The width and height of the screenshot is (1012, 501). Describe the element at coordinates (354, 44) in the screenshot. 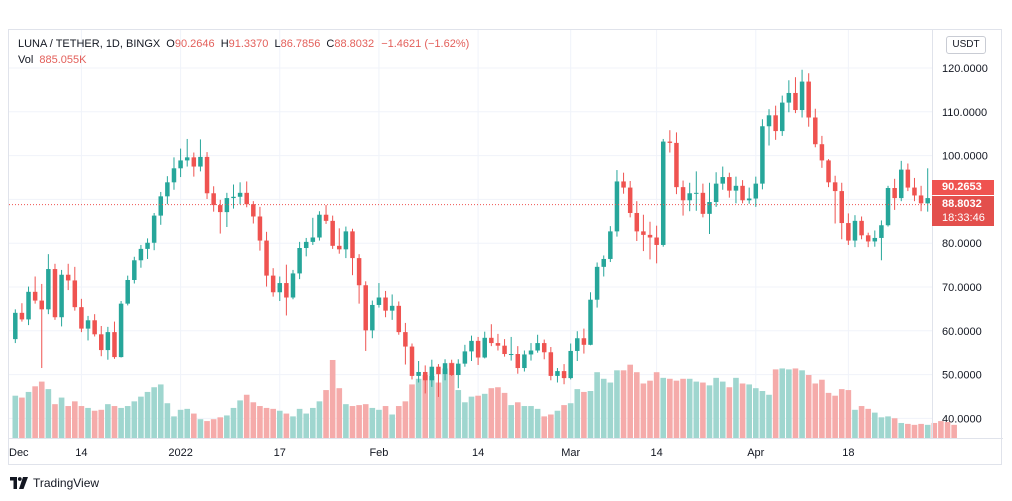

I see `close-value: 88.8032` at that location.